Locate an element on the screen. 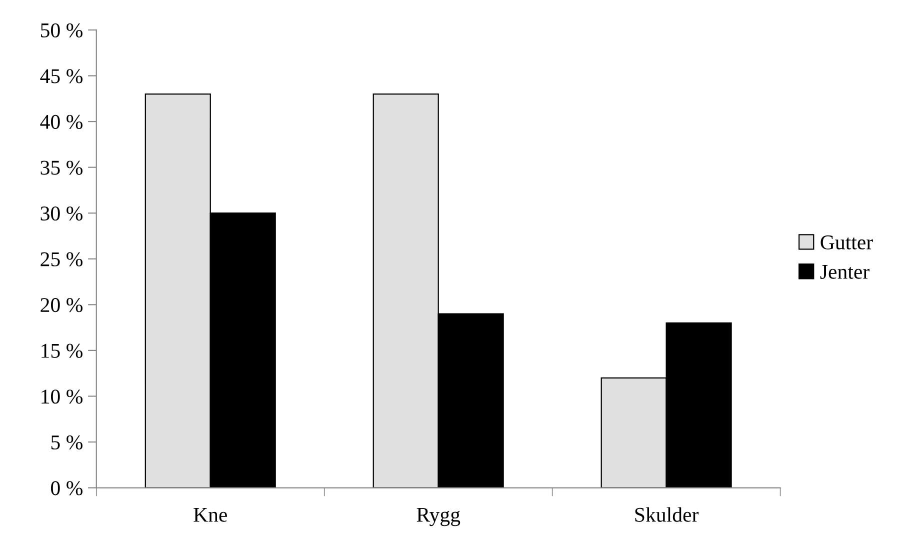 The height and width of the screenshot is (545, 918). y-tick-label: 30 % is located at coordinates (61, 213).